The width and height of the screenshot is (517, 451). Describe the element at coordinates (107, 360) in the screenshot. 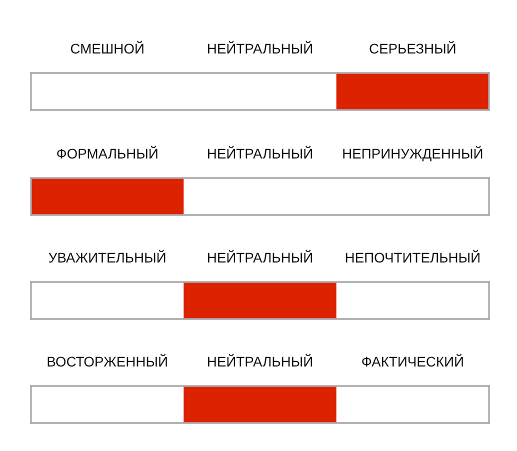

I see `x-tick-label: ВОСТОРЖЕННЫЙ` at that location.